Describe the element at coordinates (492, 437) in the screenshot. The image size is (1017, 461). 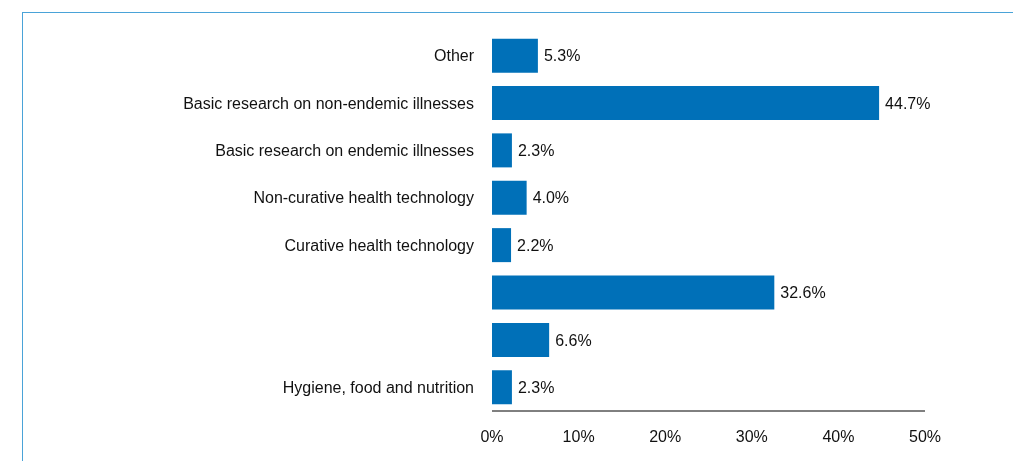
I see `x-tick-label: 0%` at that location.